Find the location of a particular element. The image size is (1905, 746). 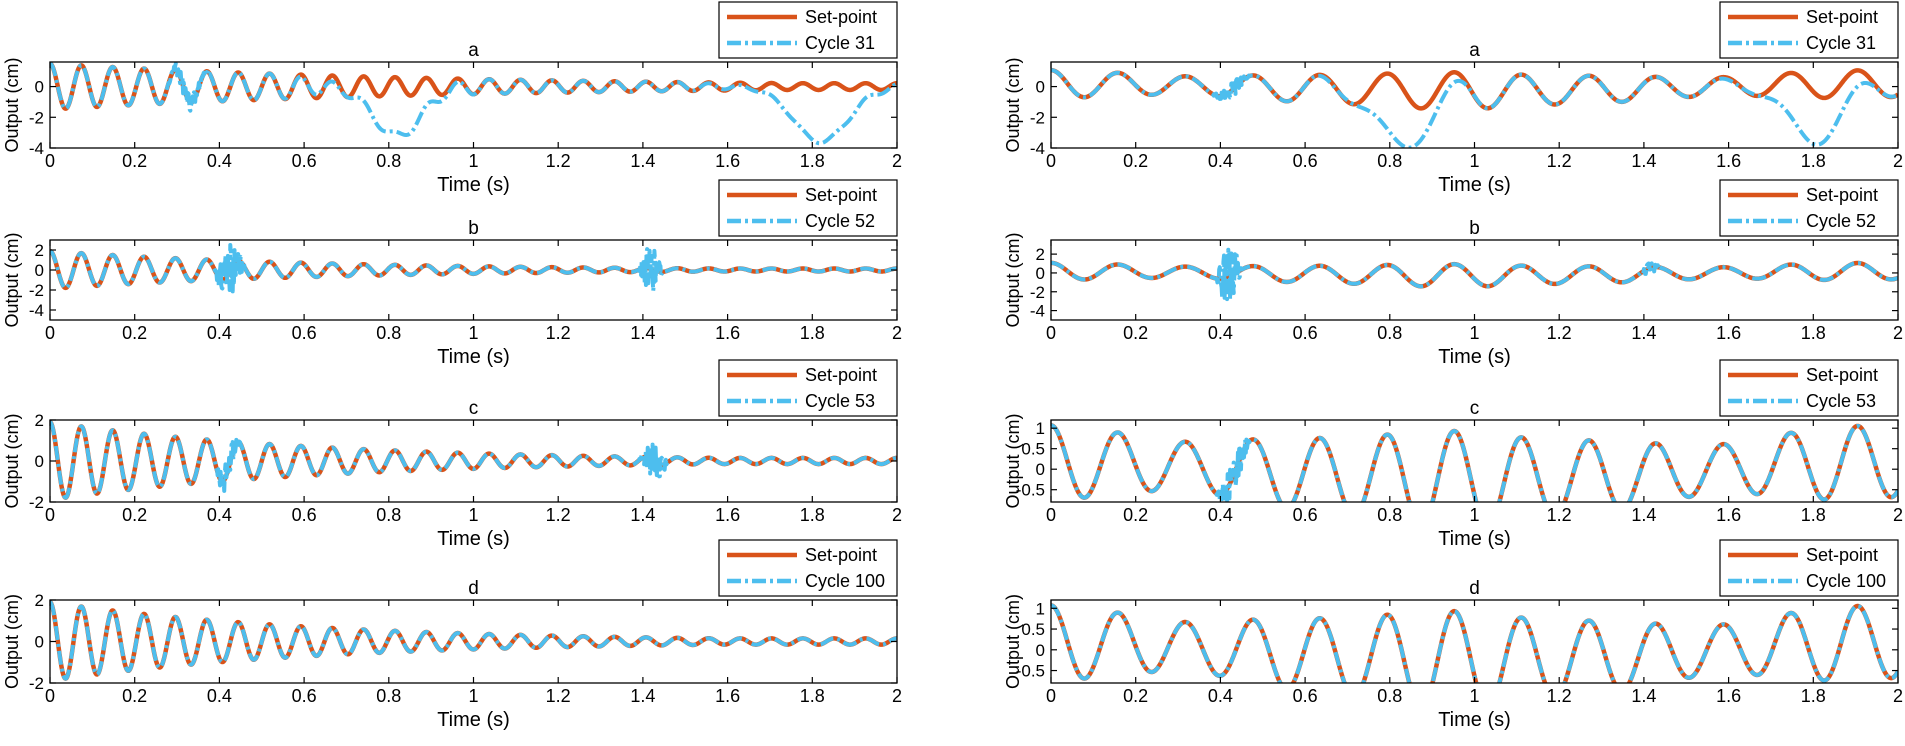

x-tick-label: 1.2 is located at coordinates (1559, 333).